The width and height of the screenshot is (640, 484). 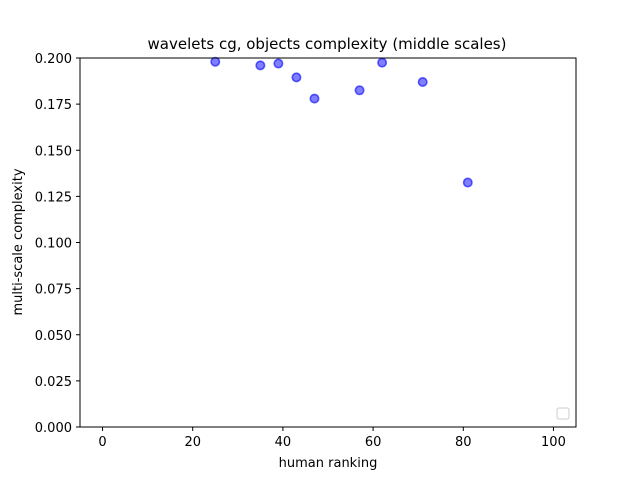 I want to click on x-axis-label: human ranking, so click(x=328, y=463).